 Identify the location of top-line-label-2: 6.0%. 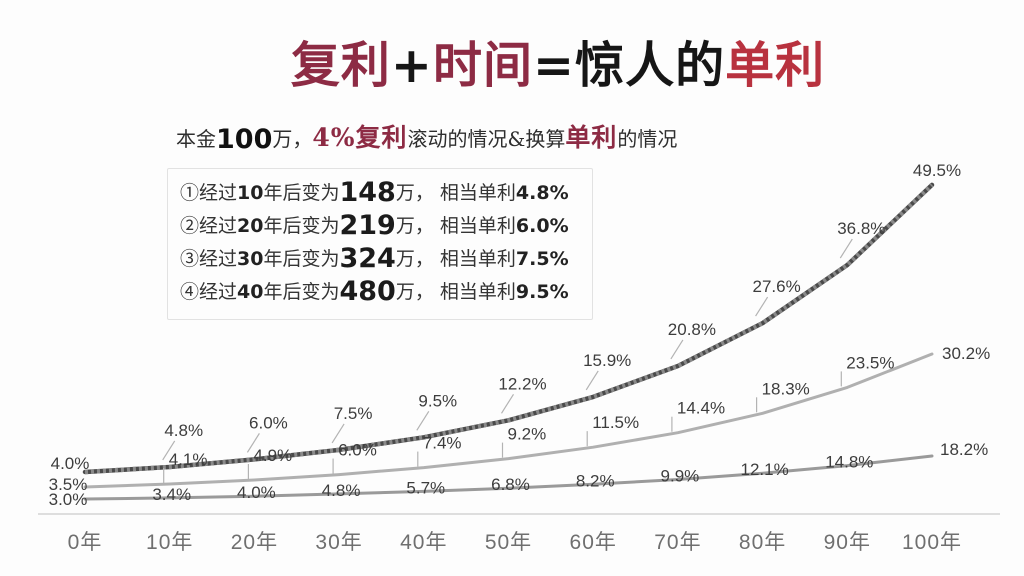
(268, 422).